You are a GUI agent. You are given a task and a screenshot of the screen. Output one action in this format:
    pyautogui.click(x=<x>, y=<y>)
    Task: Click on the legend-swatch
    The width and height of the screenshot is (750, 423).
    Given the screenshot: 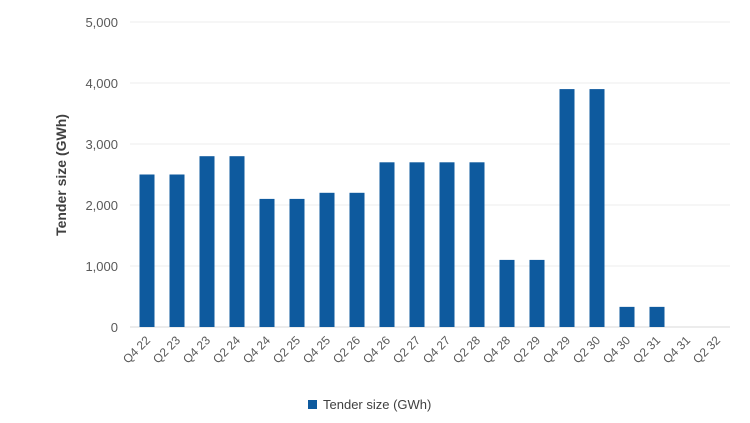 What is the action you would take?
    pyautogui.click(x=312, y=404)
    